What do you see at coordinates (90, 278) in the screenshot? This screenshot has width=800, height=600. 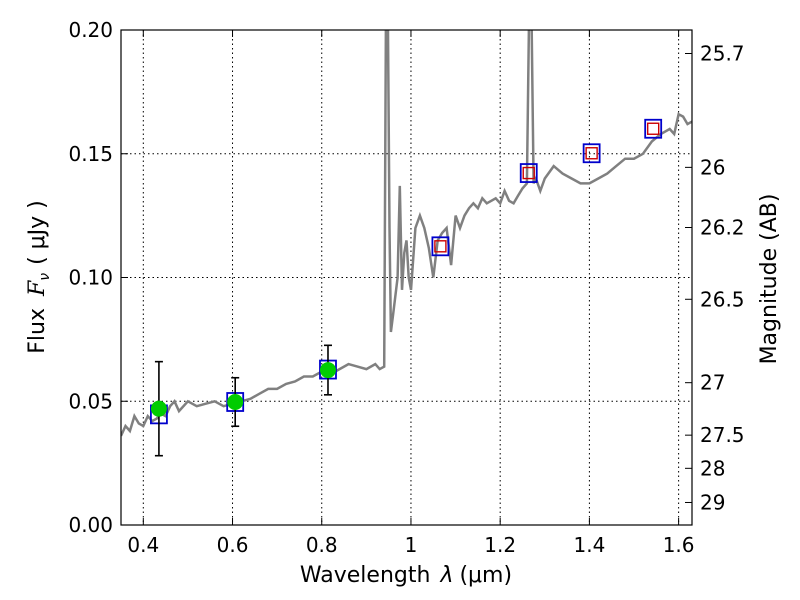 I see `y-tick-label: 0.10` at bounding box center [90, 278].